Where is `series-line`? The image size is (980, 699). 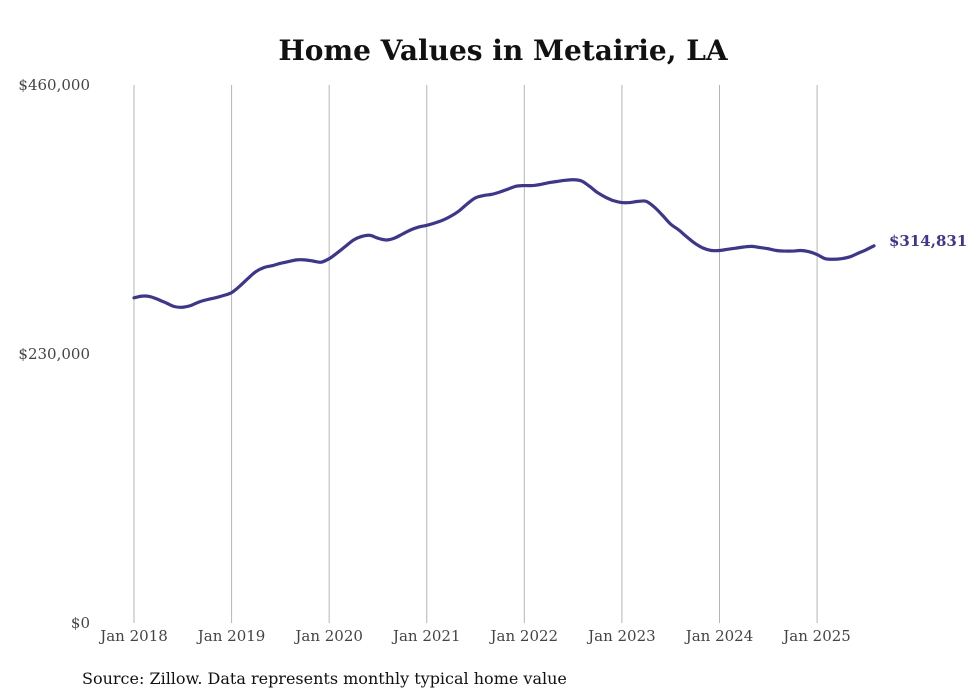
series-line is located at coordinates (504, 243).